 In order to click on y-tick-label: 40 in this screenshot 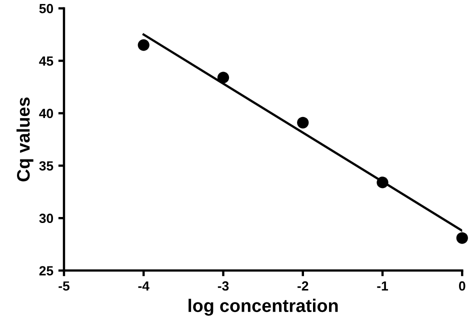, I will do `click(46, 113)`.